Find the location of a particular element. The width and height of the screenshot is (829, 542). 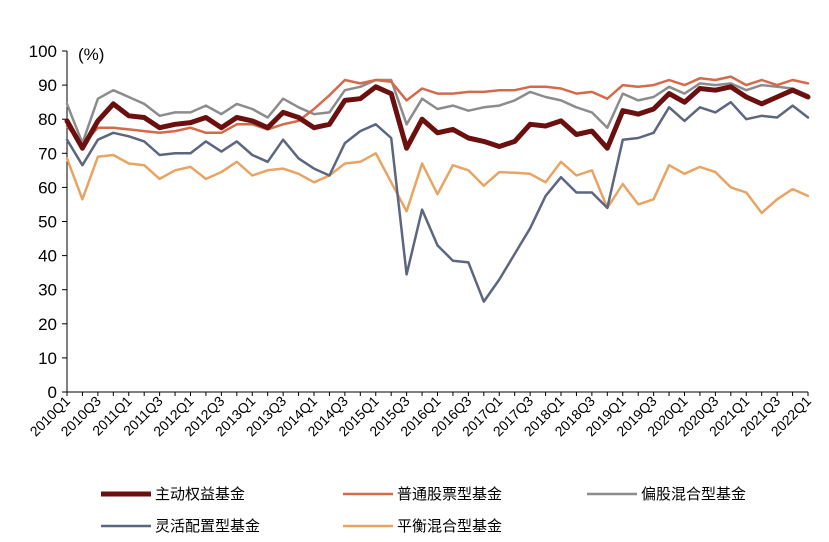

y-tick-label: 40 is located at coordinates (47, 256).